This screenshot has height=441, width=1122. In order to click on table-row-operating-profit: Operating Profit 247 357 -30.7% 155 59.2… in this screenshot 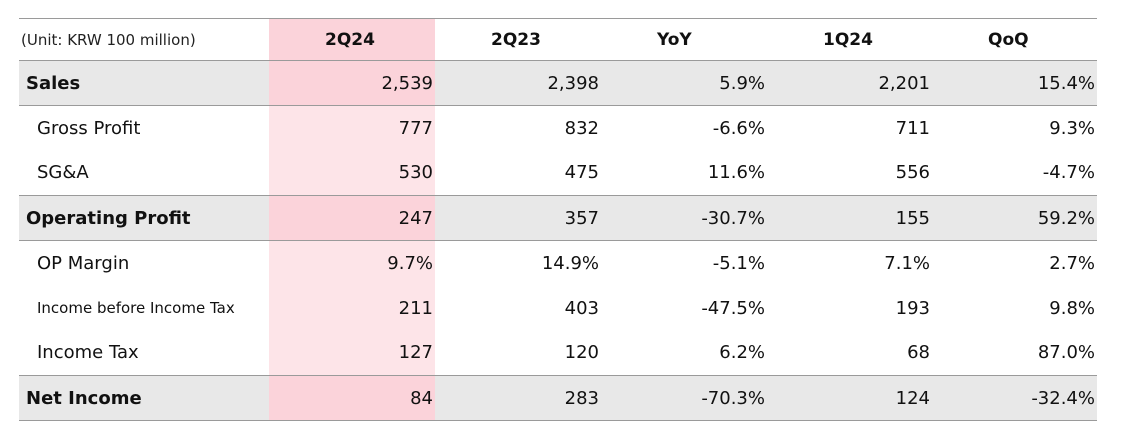, I will do `click(558, 218)`.